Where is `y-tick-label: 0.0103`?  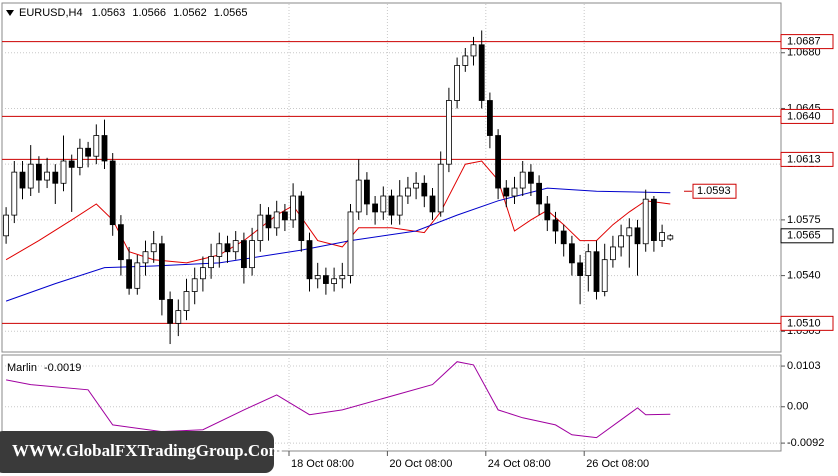 y-tick-label: 0.0103 is located at coordinates (804, 366).